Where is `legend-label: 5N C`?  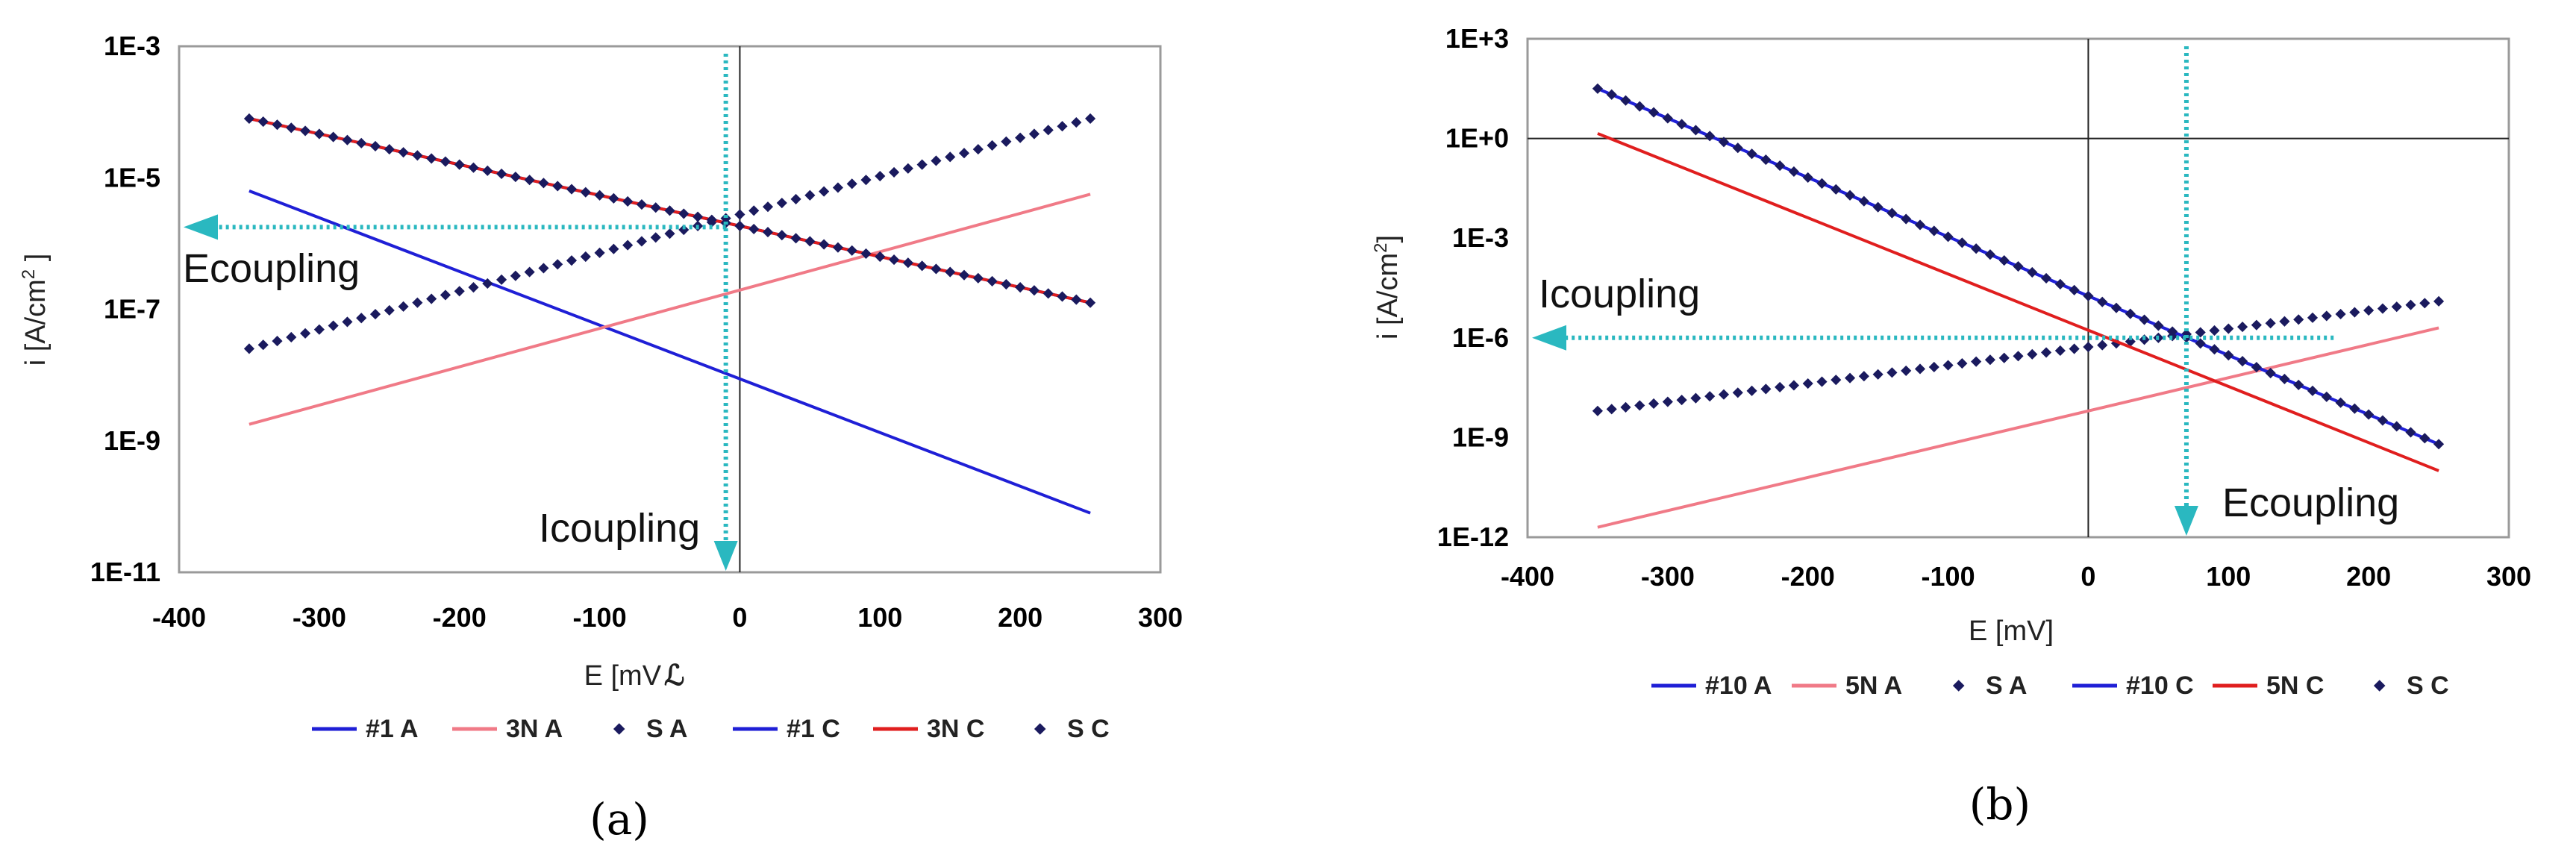 legend-label: 5N C is located at coordinates (2295, 686).